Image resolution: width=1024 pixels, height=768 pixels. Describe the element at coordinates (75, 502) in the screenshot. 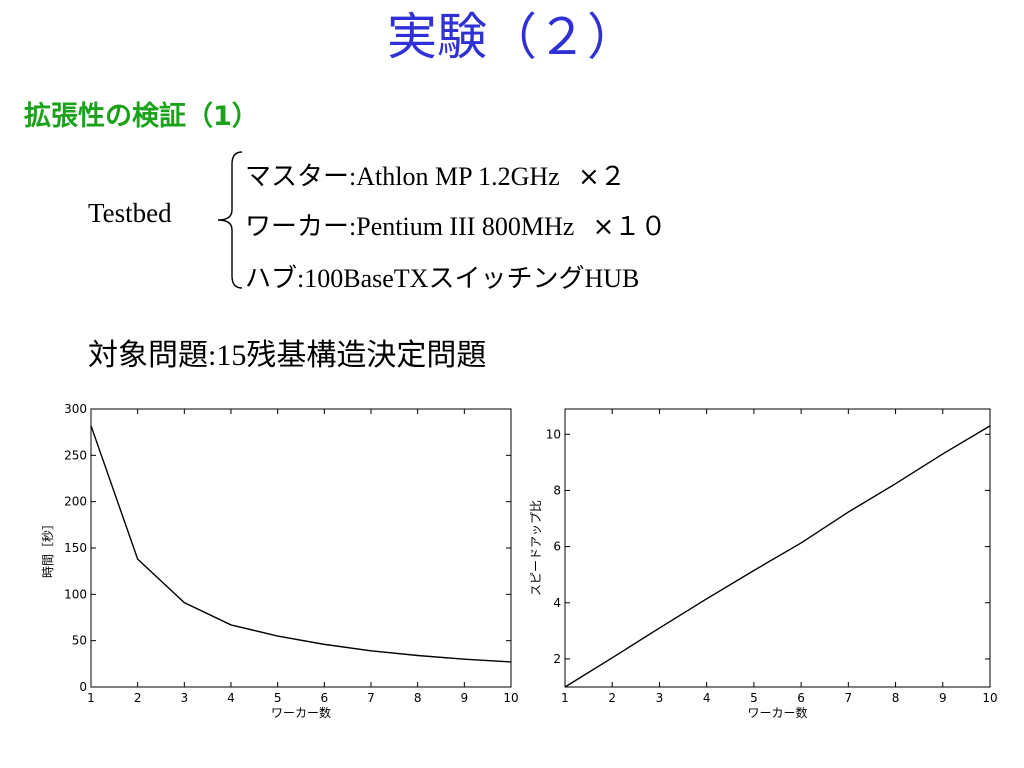

I see `y-tick-label: 200` at that location.